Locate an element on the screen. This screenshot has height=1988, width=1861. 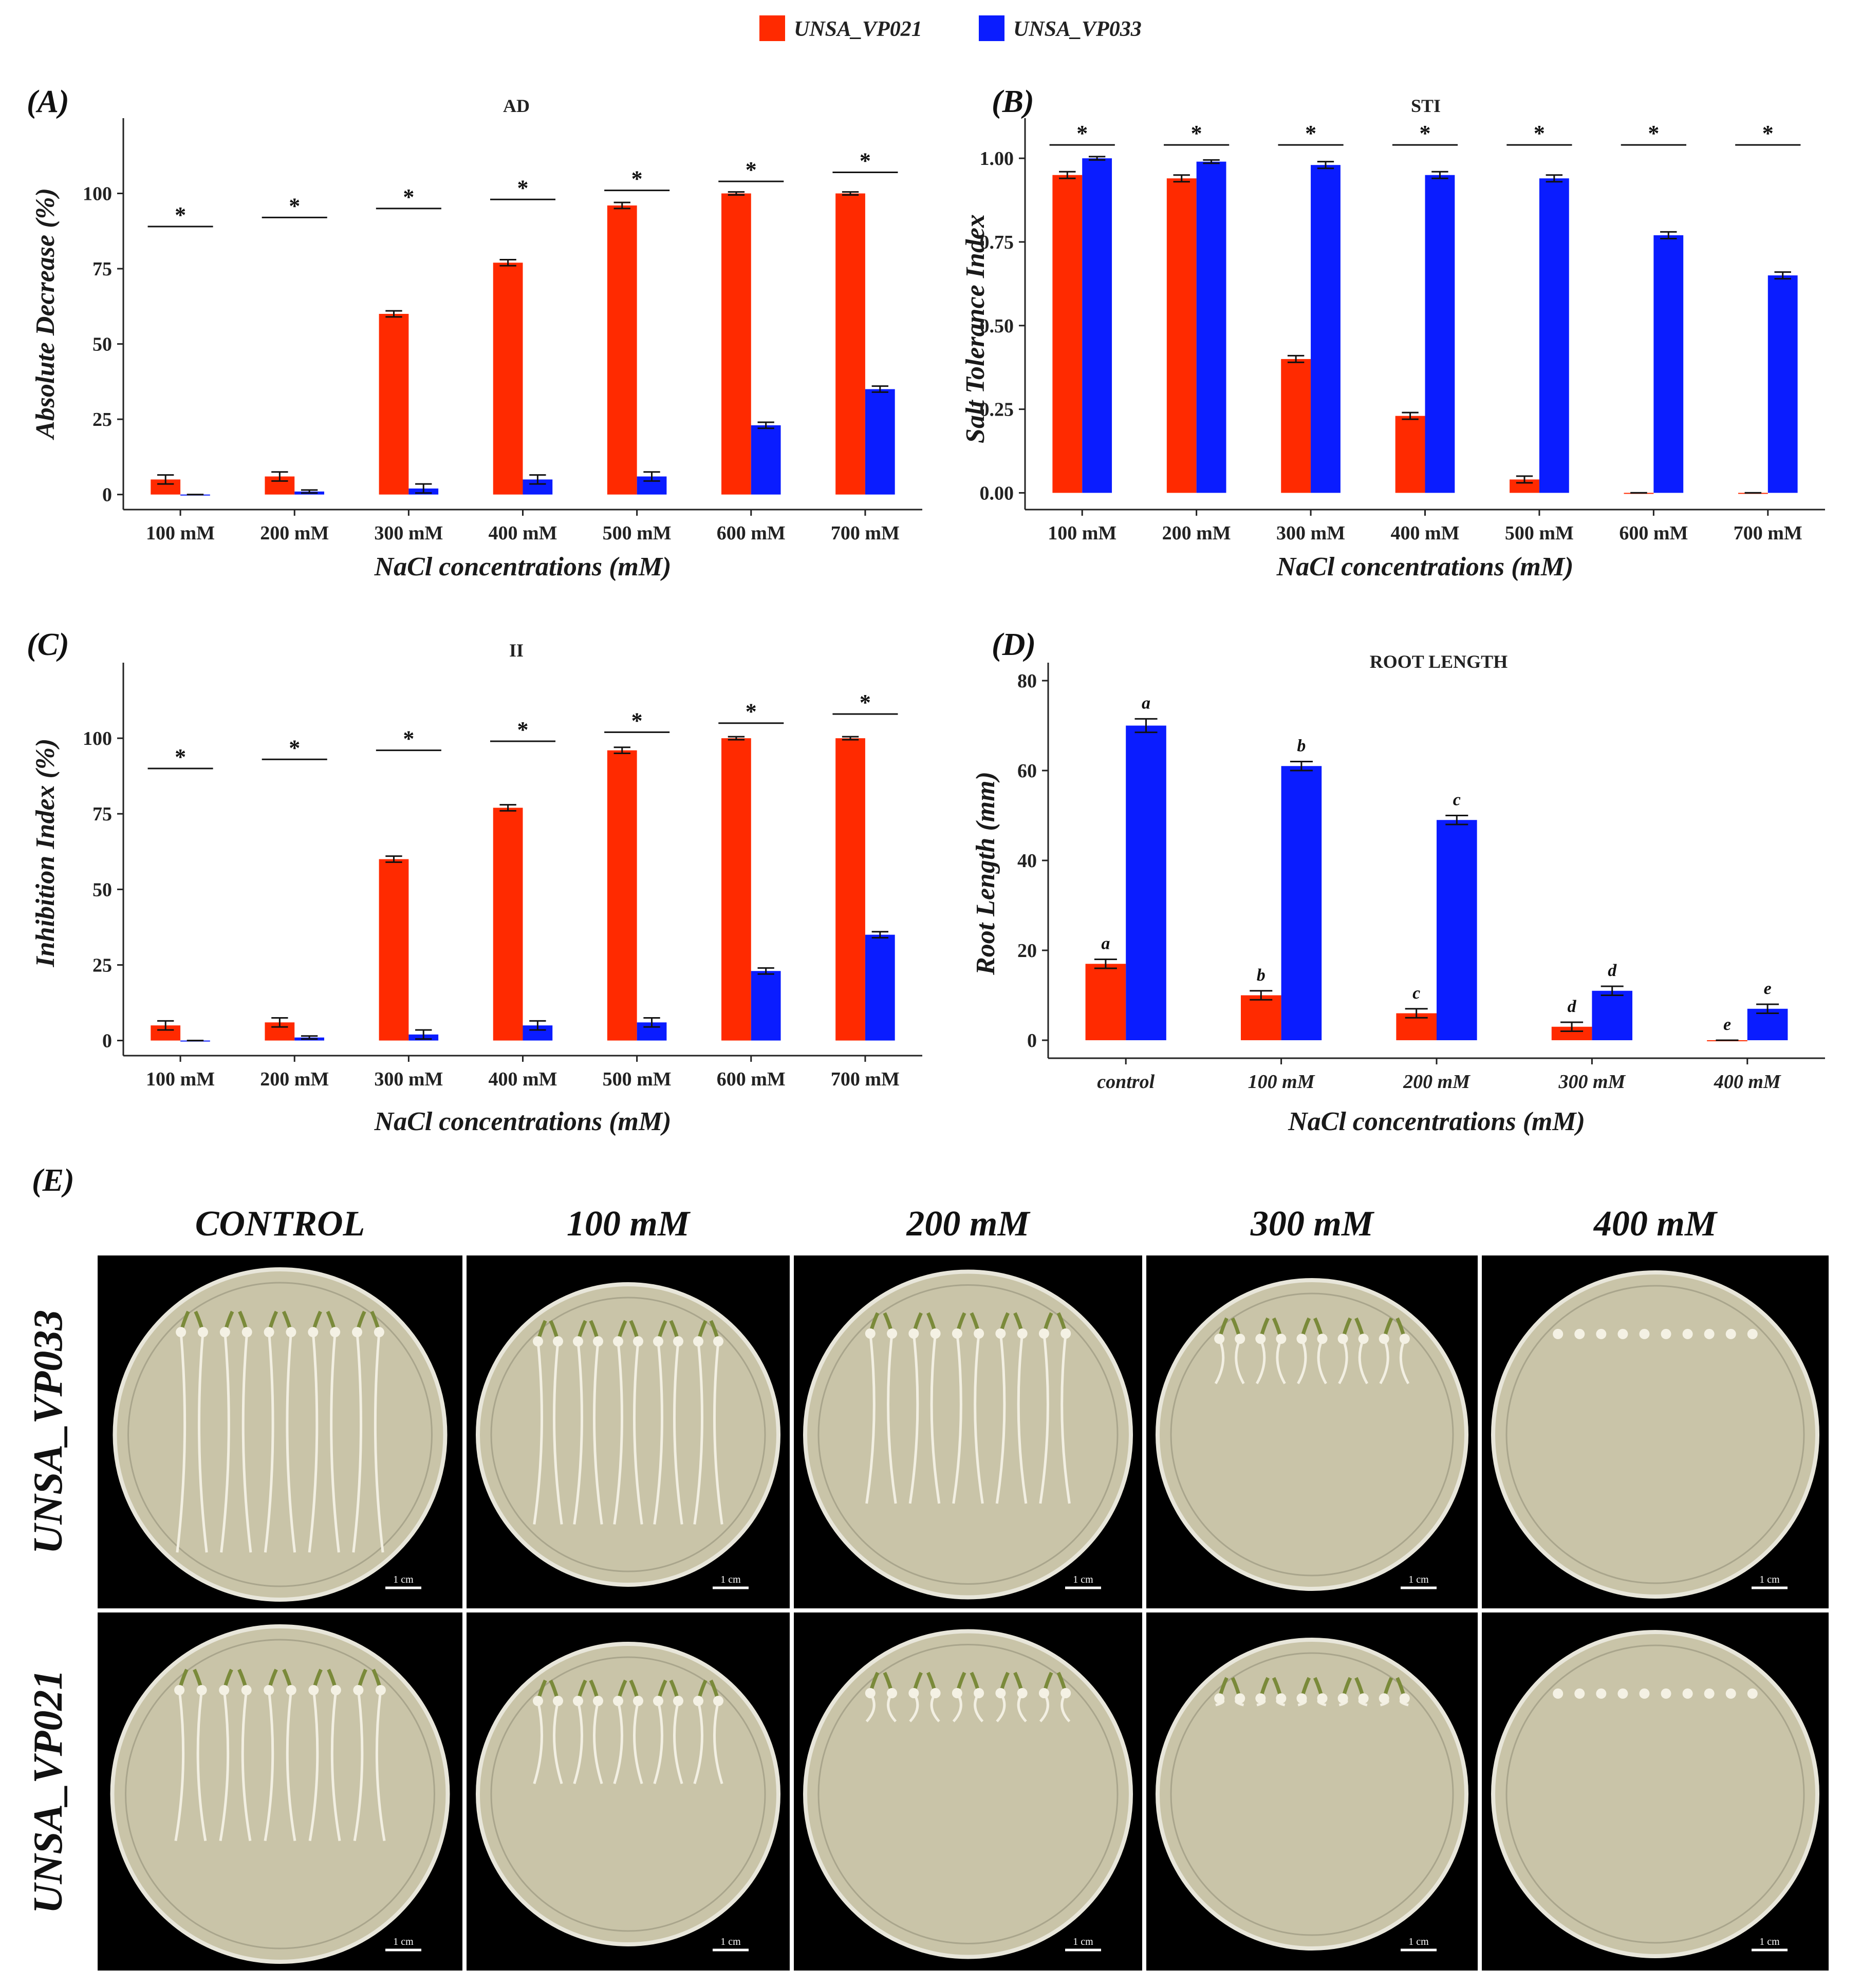
legend-label-2: UNSA_VP033 is located at coordinates (1077, 29).